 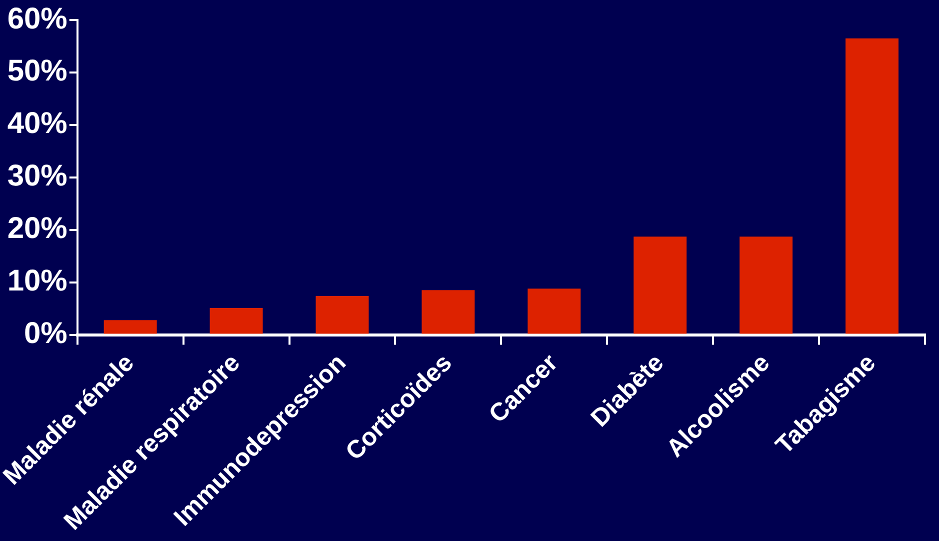 What do you see at coordinates (46, 333) in the screenshot?
I see `y-tick-label: 0%` at bounding box center [46, 333].